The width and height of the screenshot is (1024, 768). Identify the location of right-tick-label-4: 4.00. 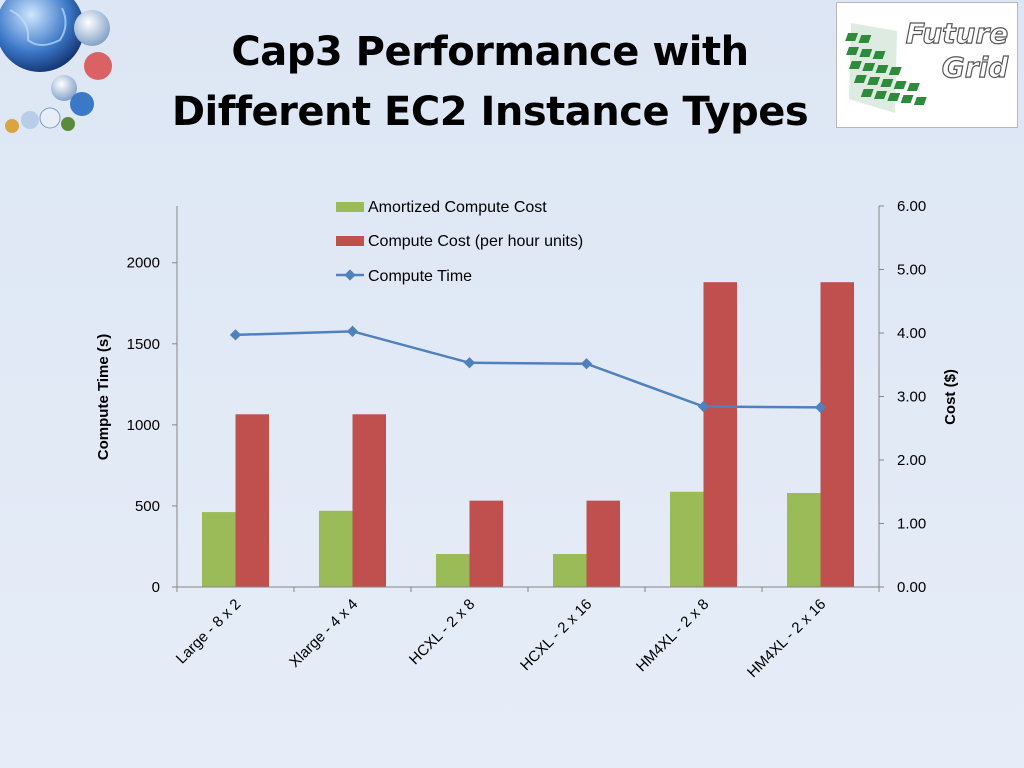
(911, 333).